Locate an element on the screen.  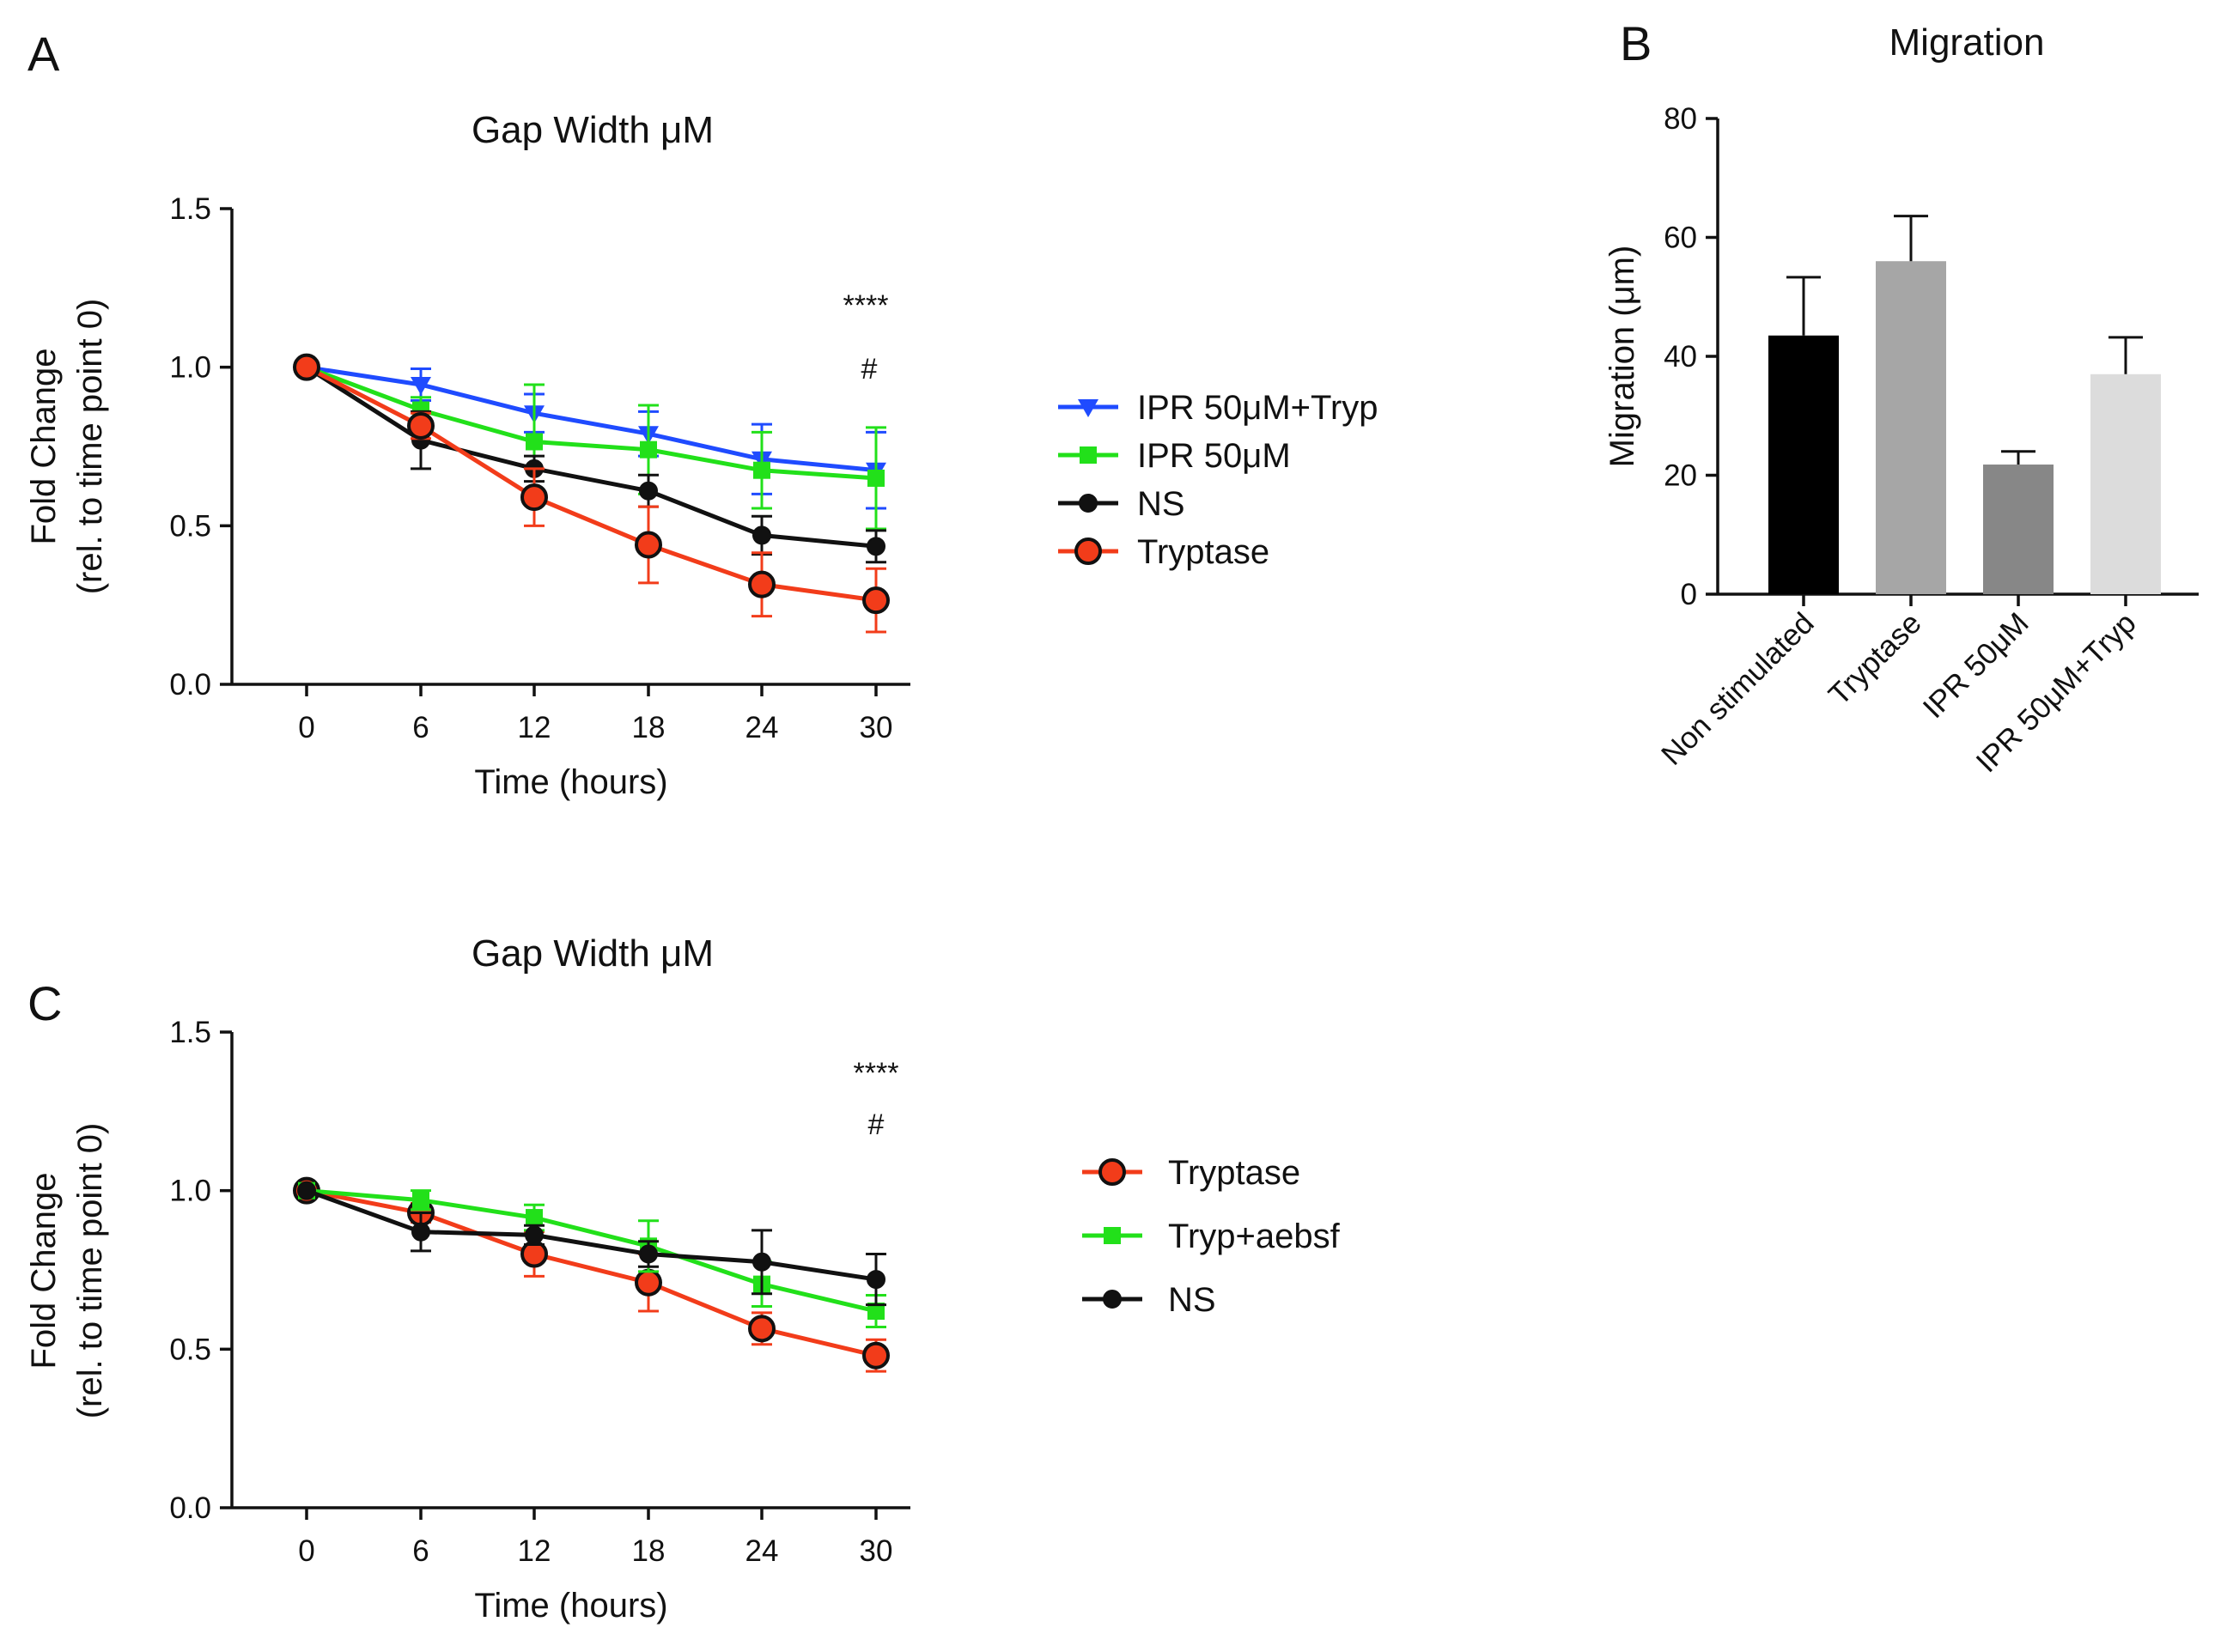
legend-label-ipr-50-m-tryp: IPR 50μM+Tryp is located at coordinates (1257, 408).